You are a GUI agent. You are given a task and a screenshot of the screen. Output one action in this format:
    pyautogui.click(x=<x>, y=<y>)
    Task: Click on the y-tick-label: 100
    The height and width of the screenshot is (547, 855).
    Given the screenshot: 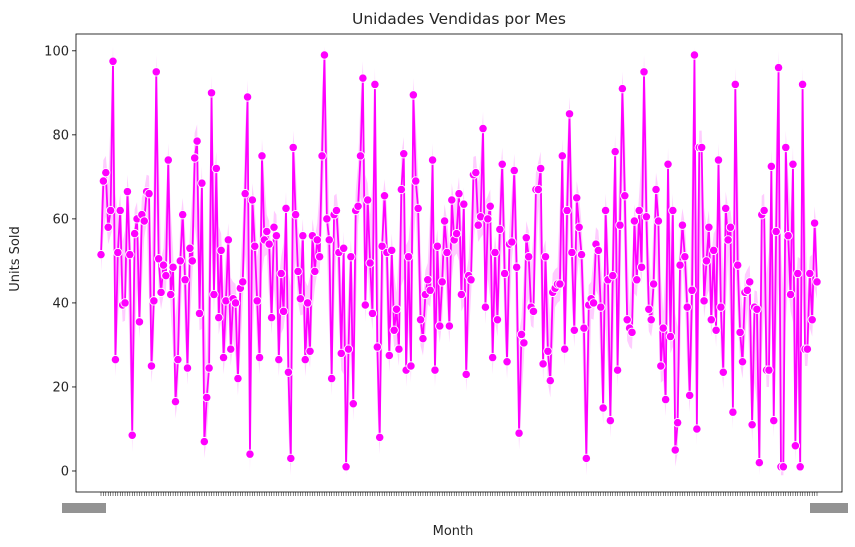 What is the action you would take?
    pyautogui.click(x=56, y=51)
    